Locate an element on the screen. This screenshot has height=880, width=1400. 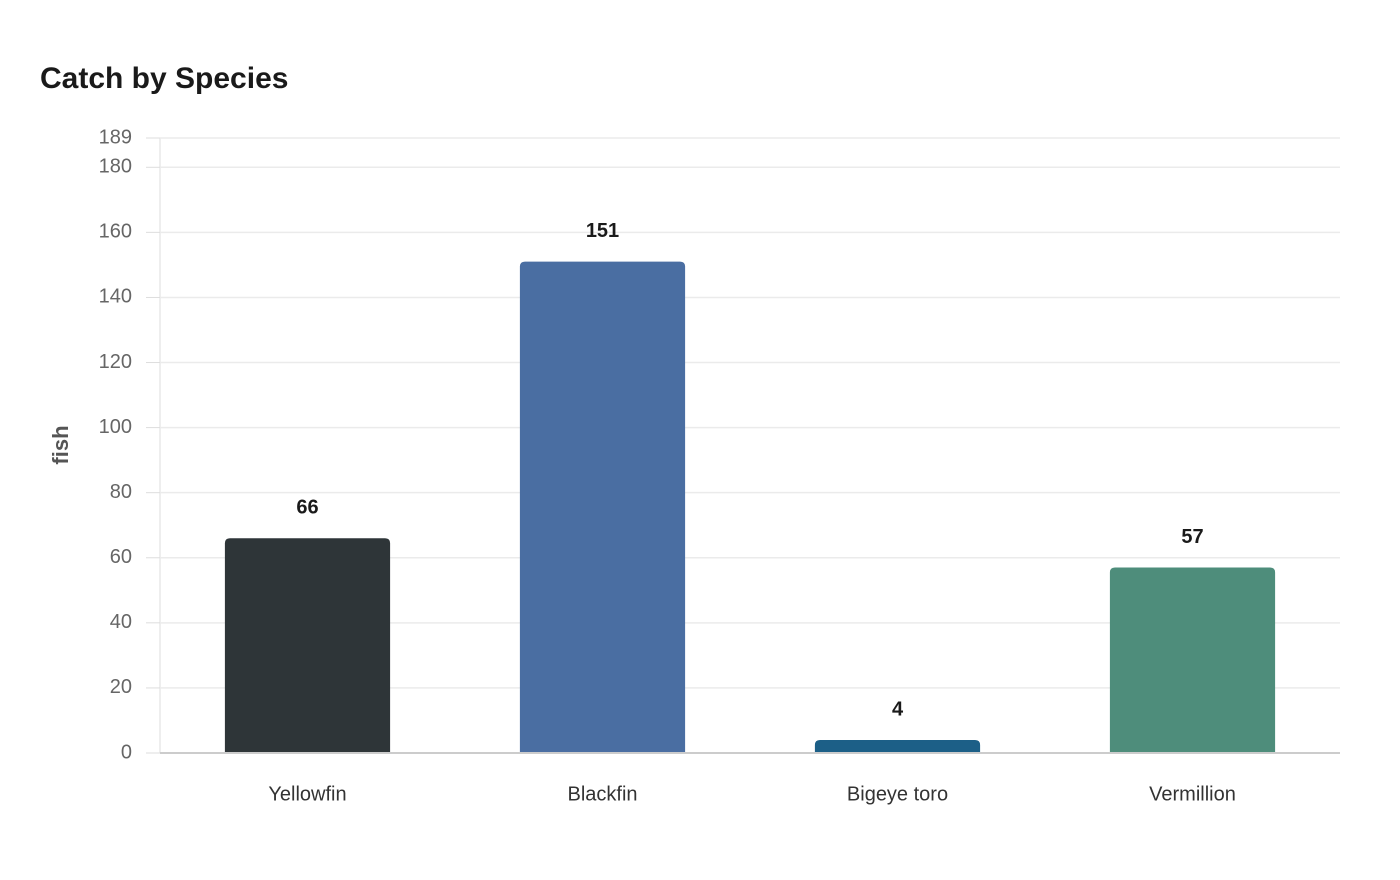
y-tick-label: 160 is located at coordinates (115, 232).